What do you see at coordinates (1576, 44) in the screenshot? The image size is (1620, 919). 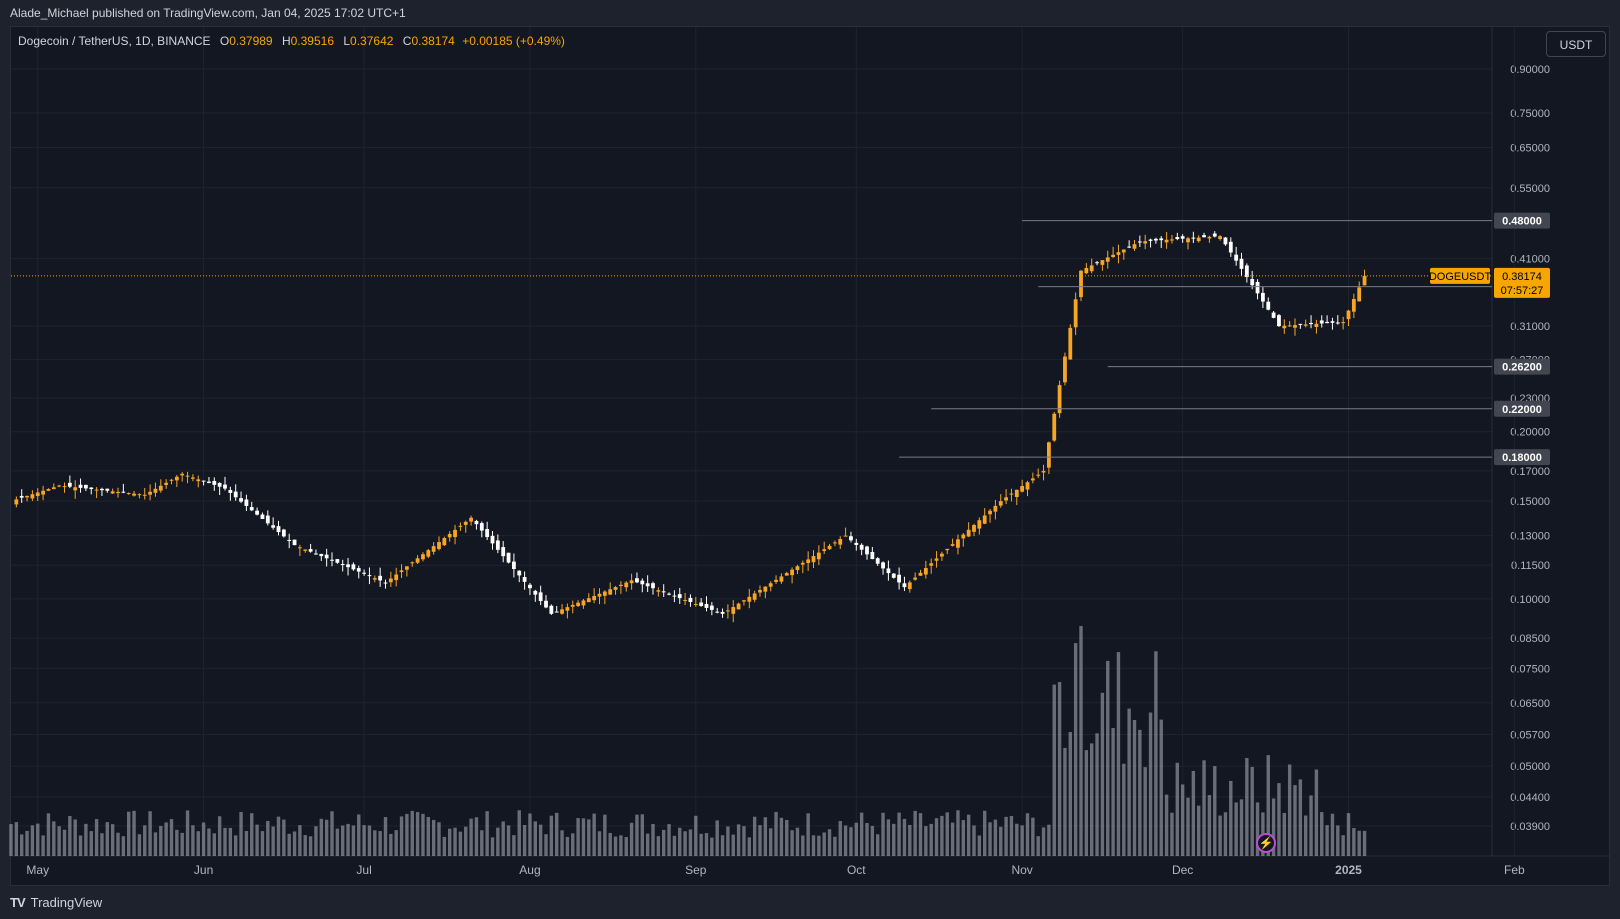 I see `currency-button: USDT` at bounding box center [1576, 44].